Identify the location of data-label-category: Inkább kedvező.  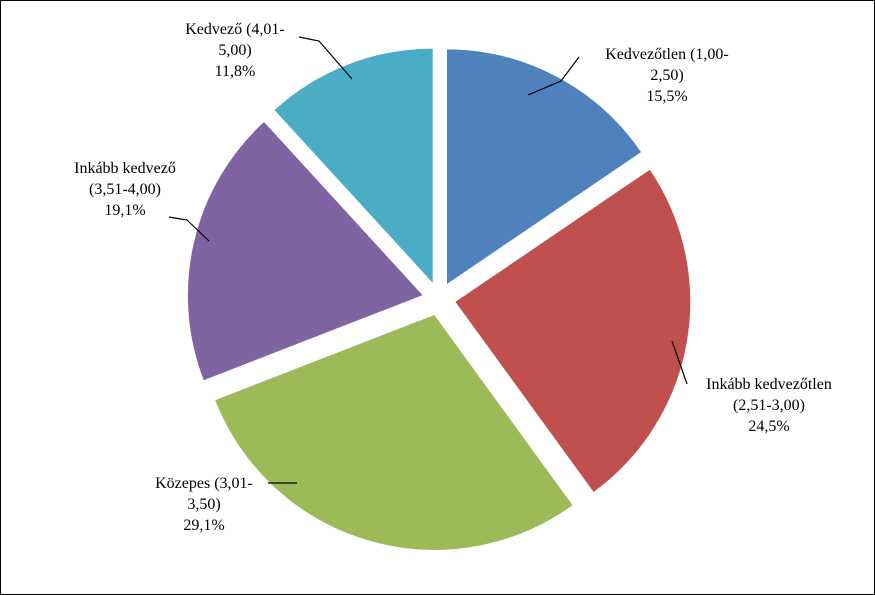
(125, 168).